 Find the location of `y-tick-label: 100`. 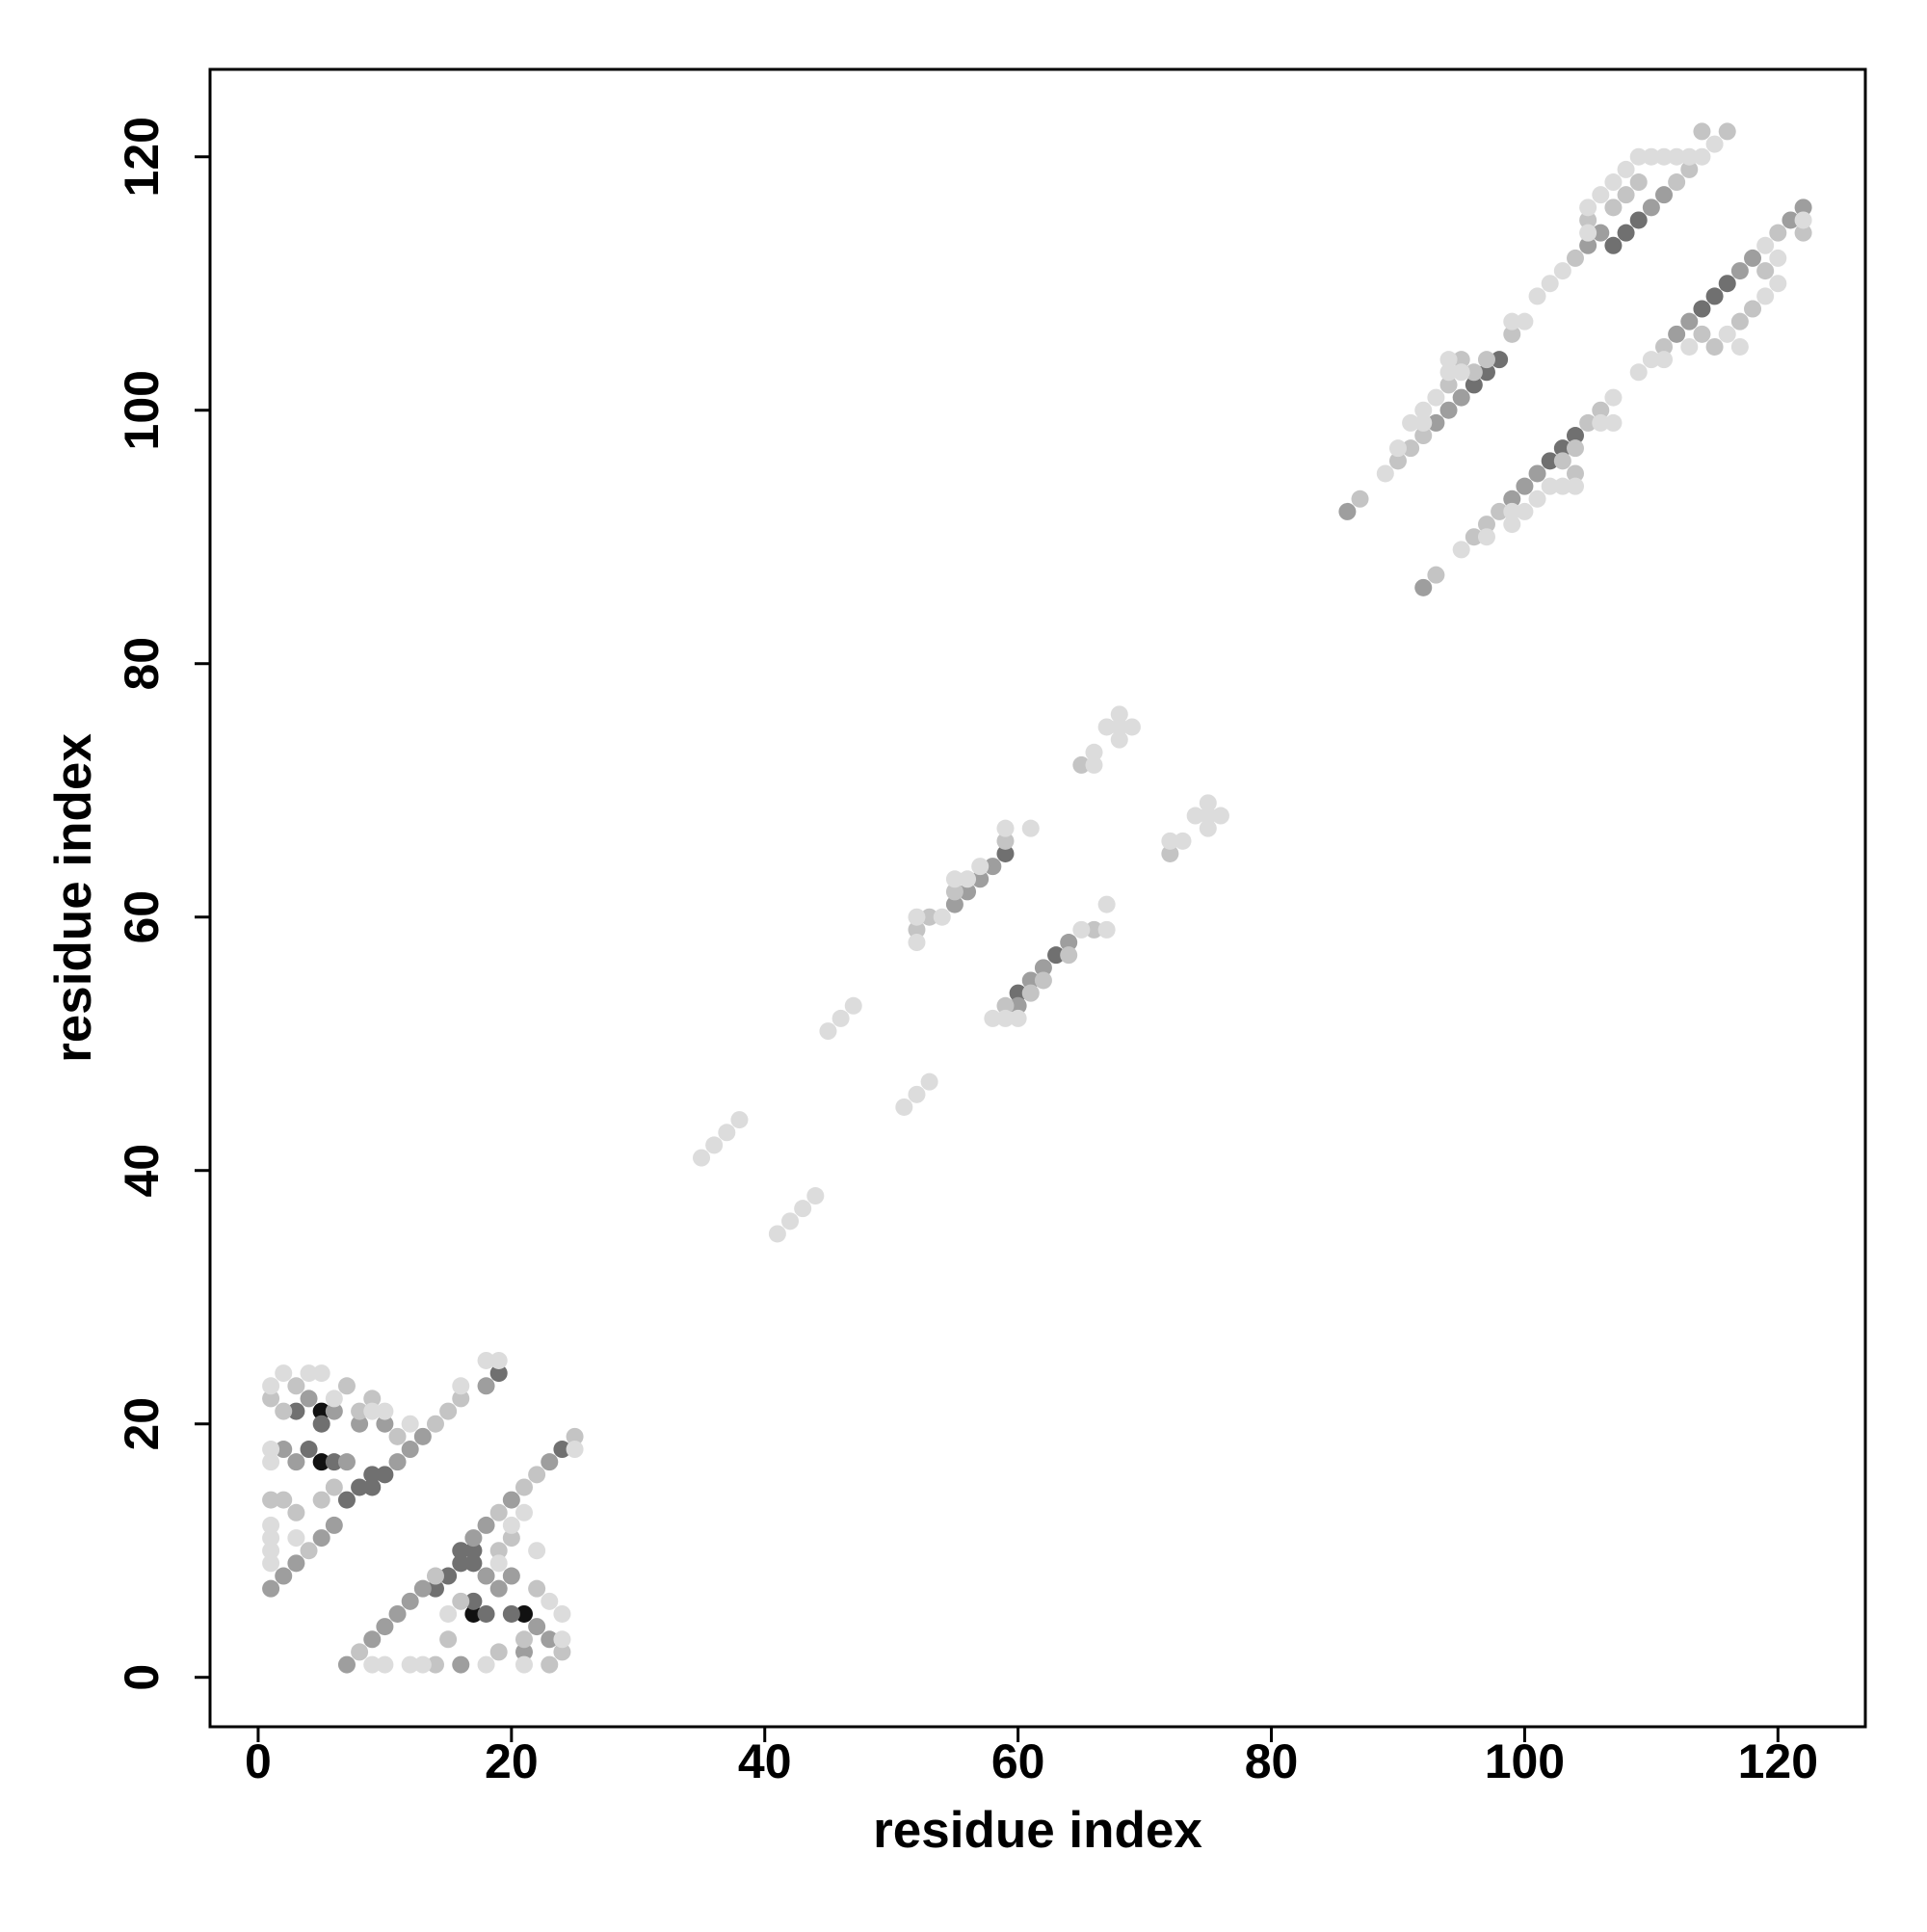

y-tick-label: 100 is located at coordinates (142, 410).